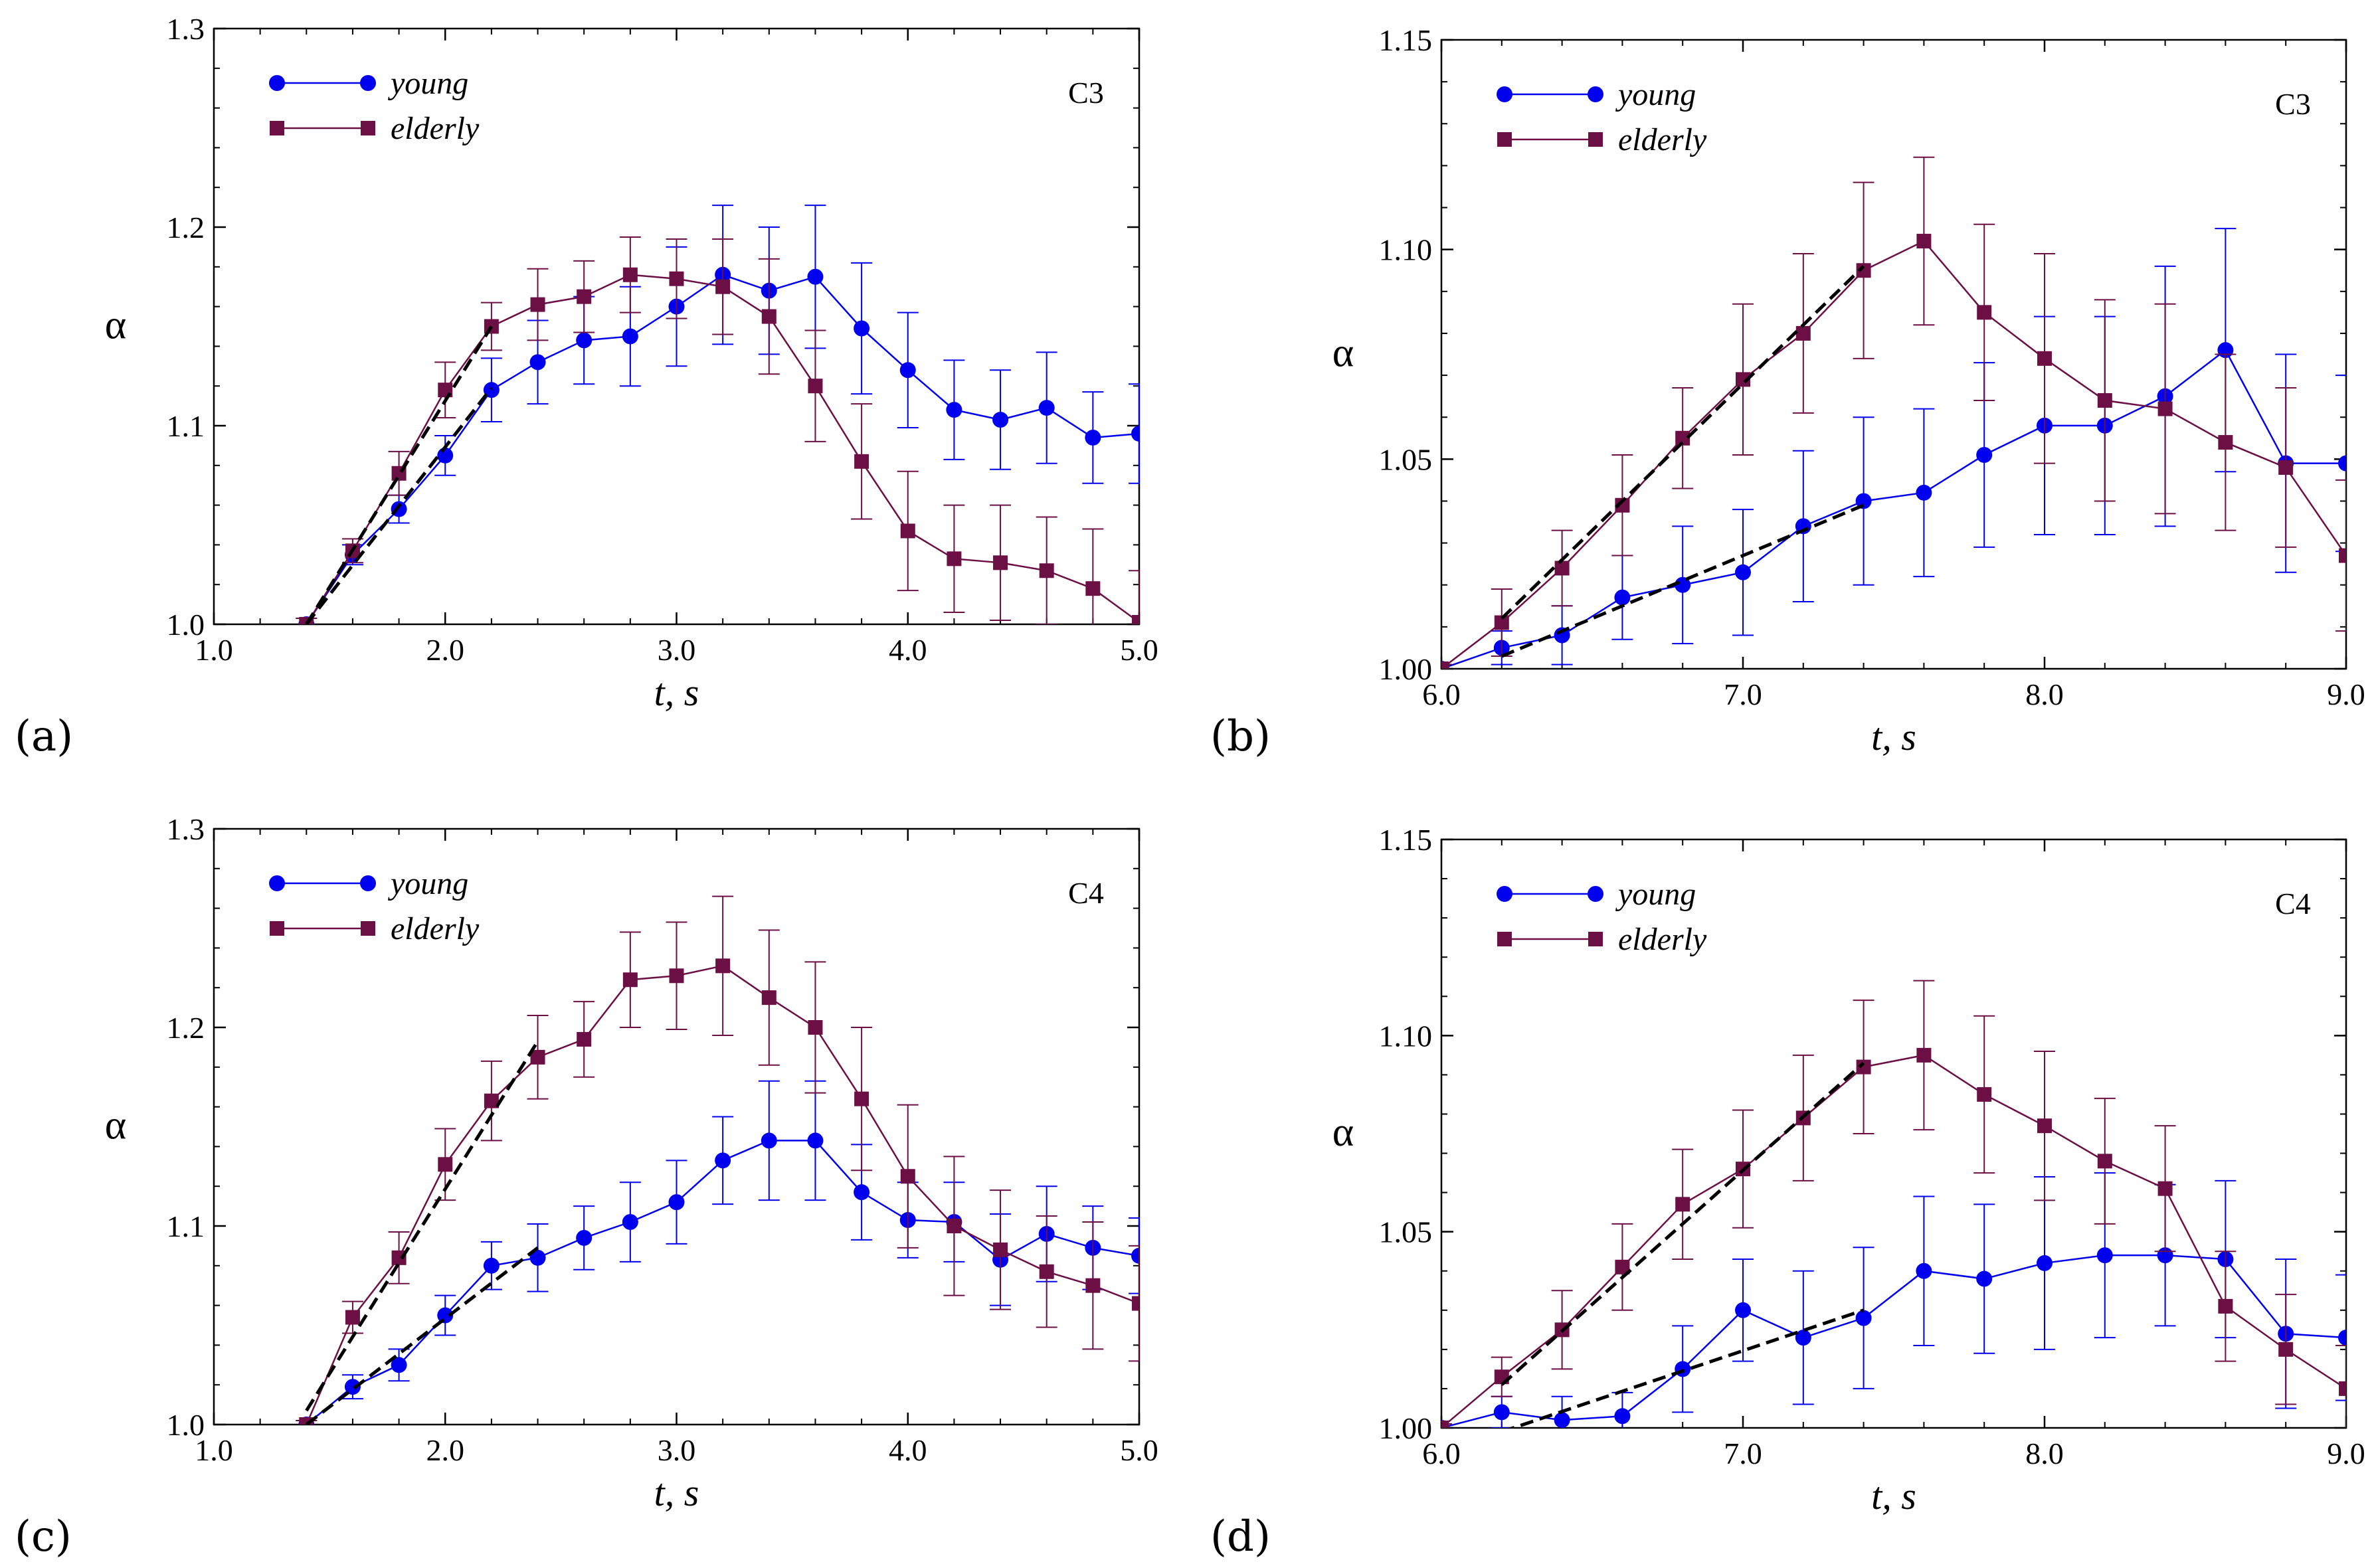 Image resolution: width=2374 pixels, height=1568 pixels. What do you see at coordinates (2346, 1453) in the screenshot?
I see `x-tick-label: 9.0` at bounding box center [2346, 1453].